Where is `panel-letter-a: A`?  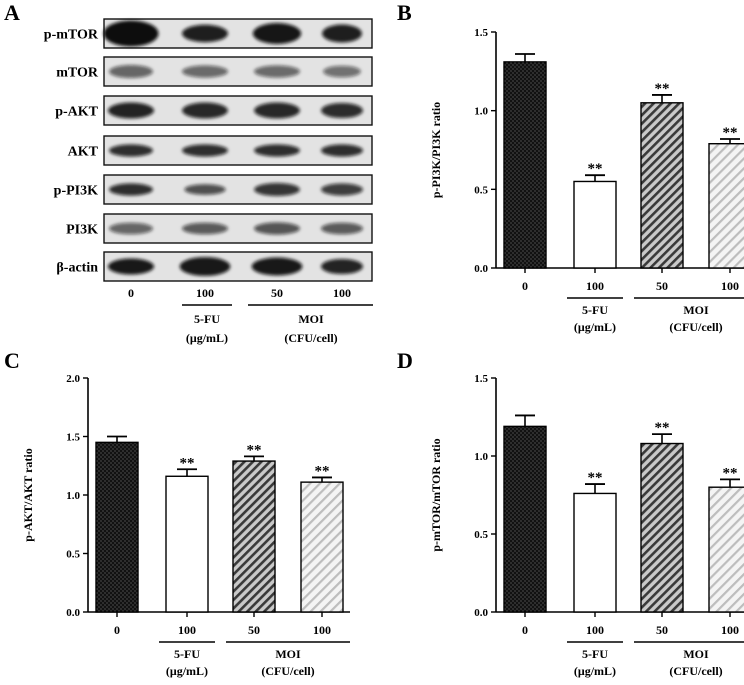
panel-letter-a: A is located at coordinates (12, 12).